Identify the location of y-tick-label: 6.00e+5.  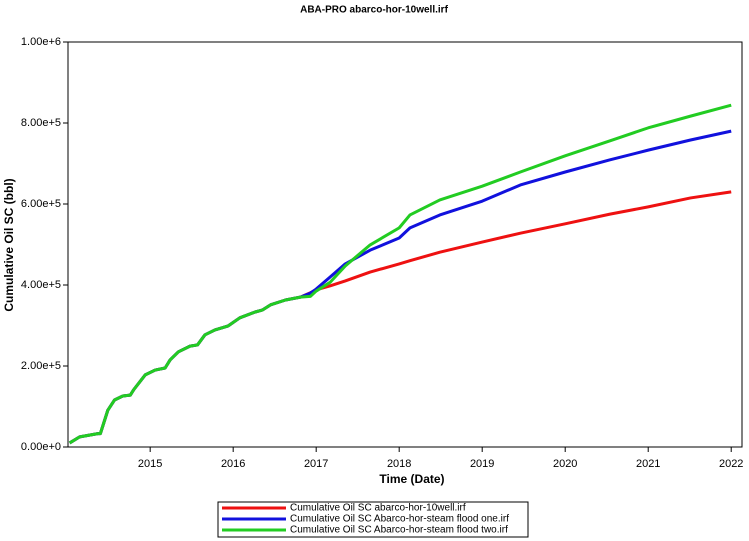
(41, 204).